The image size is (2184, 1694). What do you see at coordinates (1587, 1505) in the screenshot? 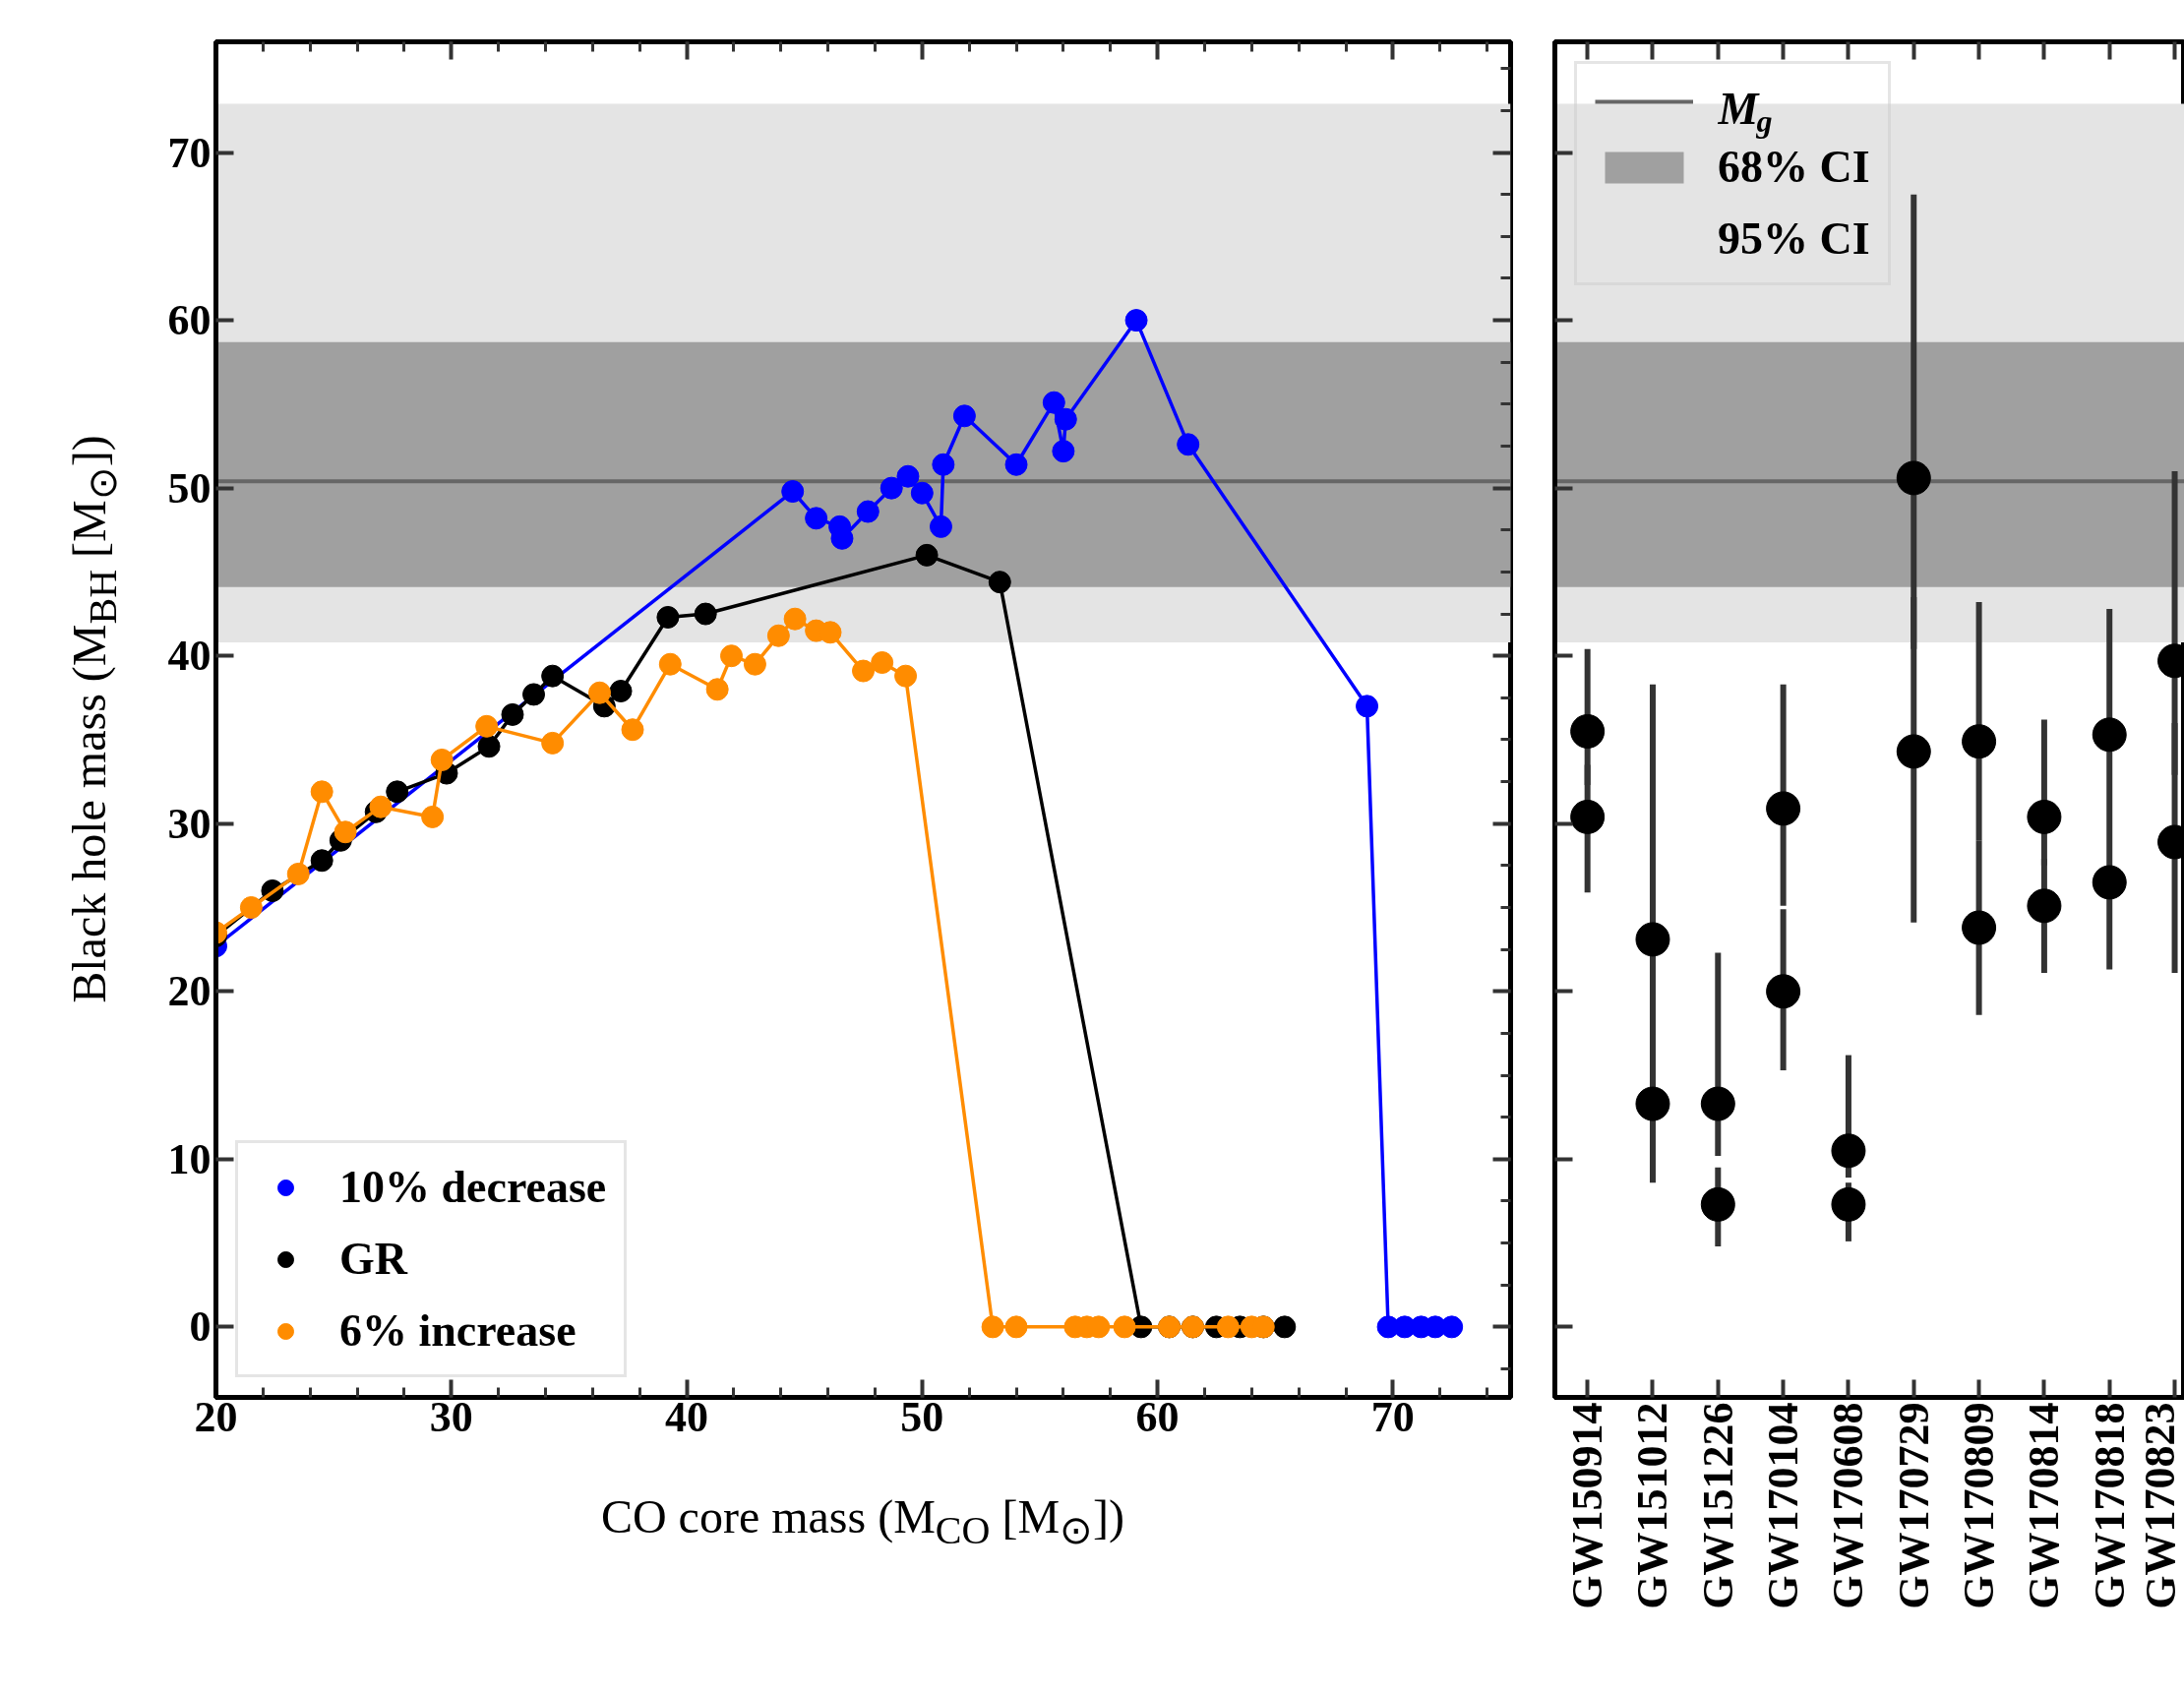
I see `x-tick-label: GW150914` at bounding box center [1587, 1505].